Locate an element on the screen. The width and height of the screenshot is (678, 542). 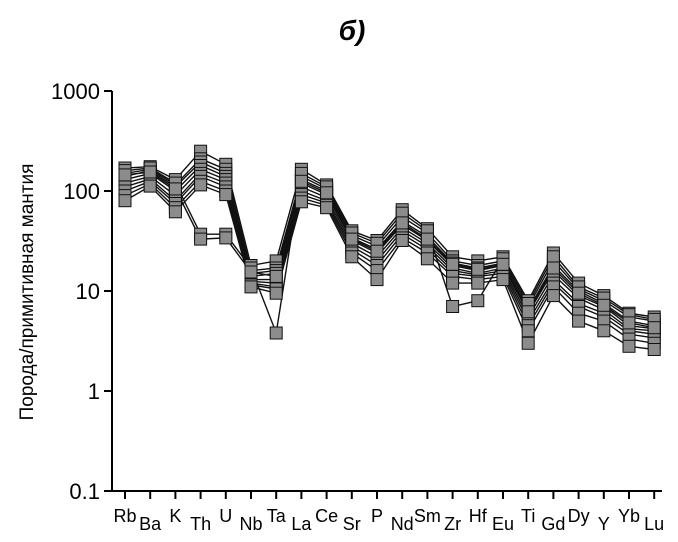
x-tick-label-hf: Hf is located at coordinates (478, 516).